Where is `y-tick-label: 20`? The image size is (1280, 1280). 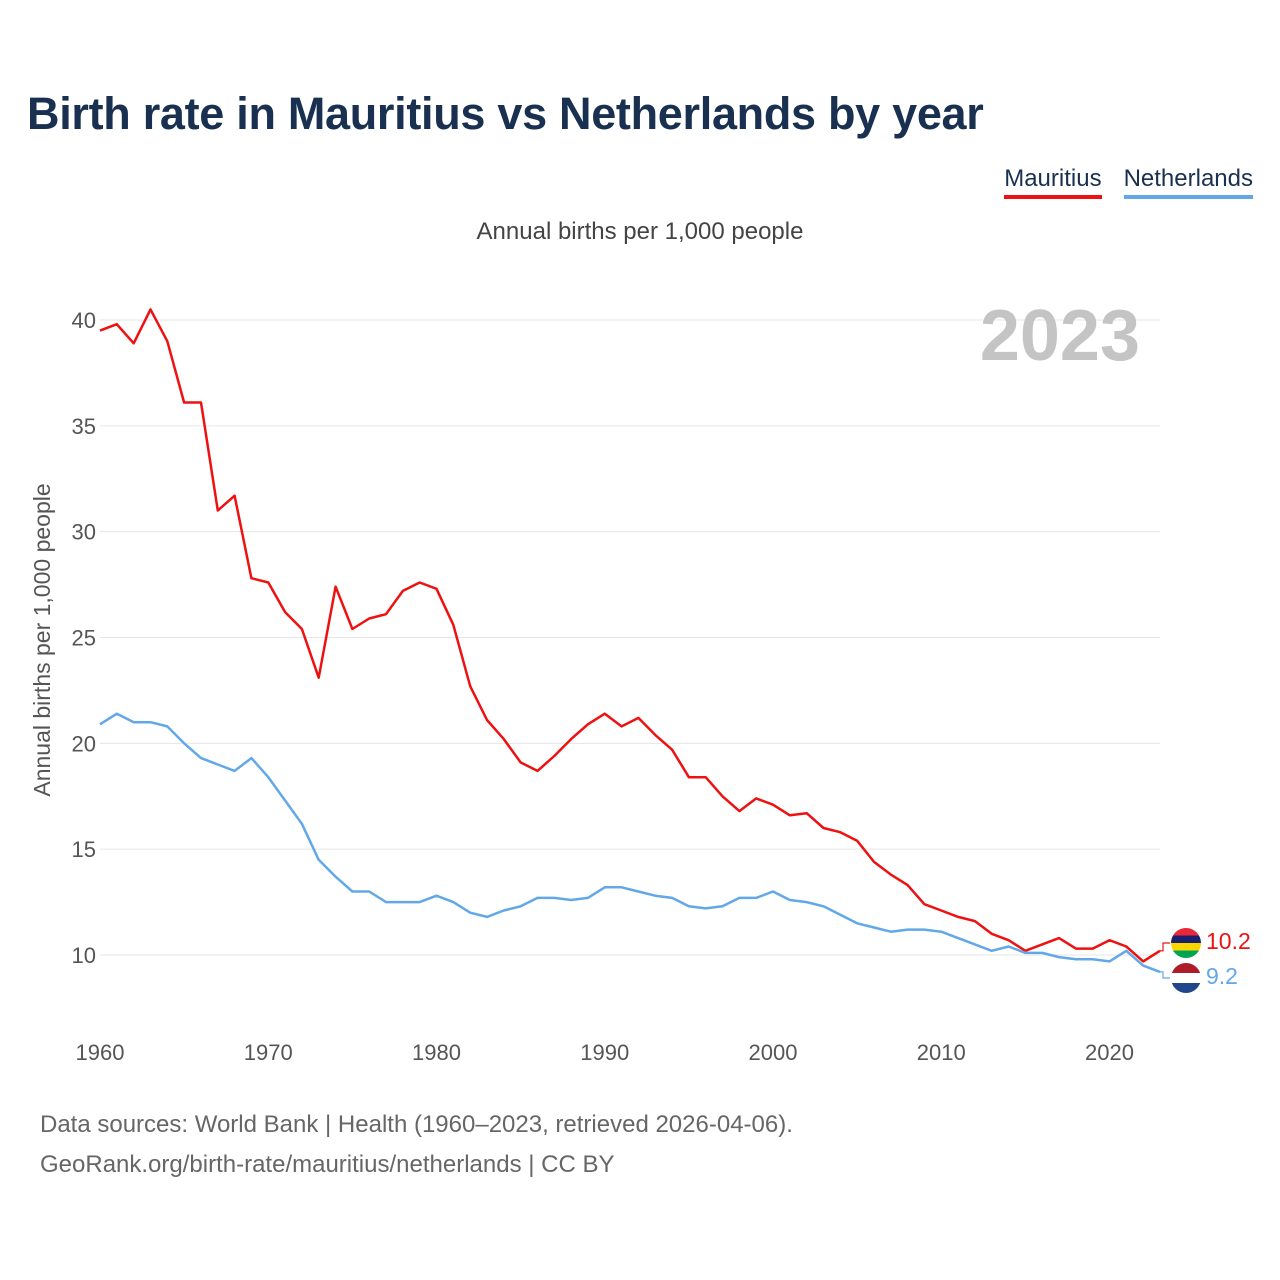
y-tick-label: 20 is located at coordinates (84, 743).